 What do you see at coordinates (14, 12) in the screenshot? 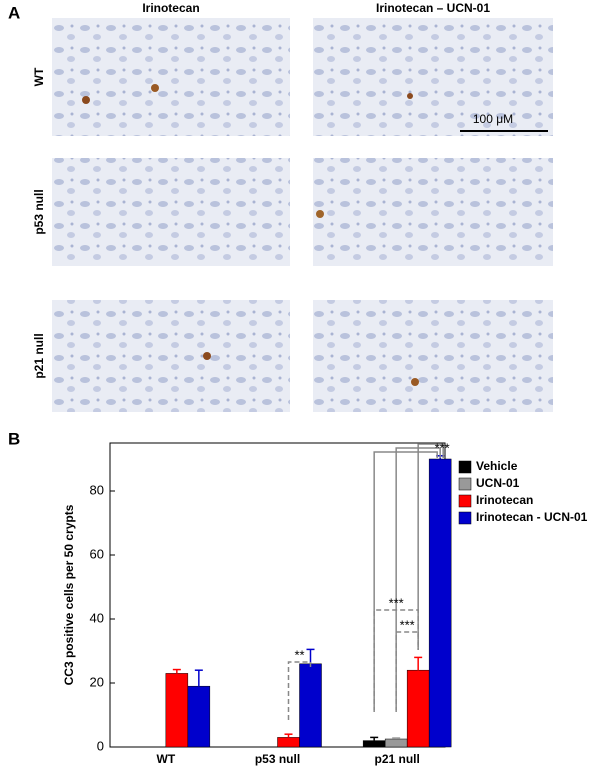
I see `panel-label: A` at bounding box center [14, 12].